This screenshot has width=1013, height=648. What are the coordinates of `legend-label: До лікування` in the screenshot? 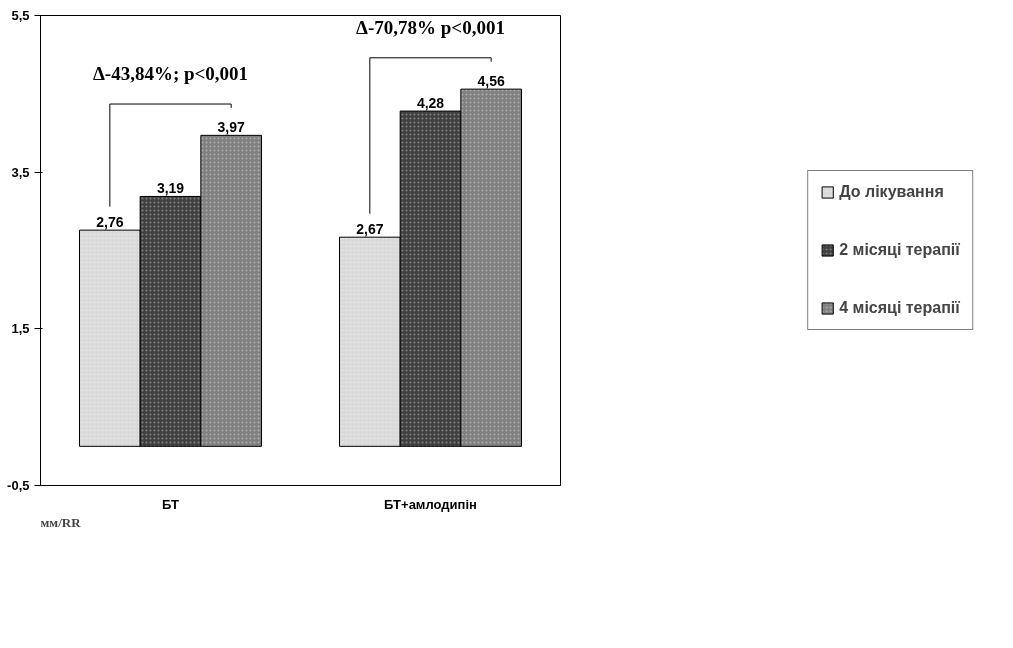 It's located at (891, 192).